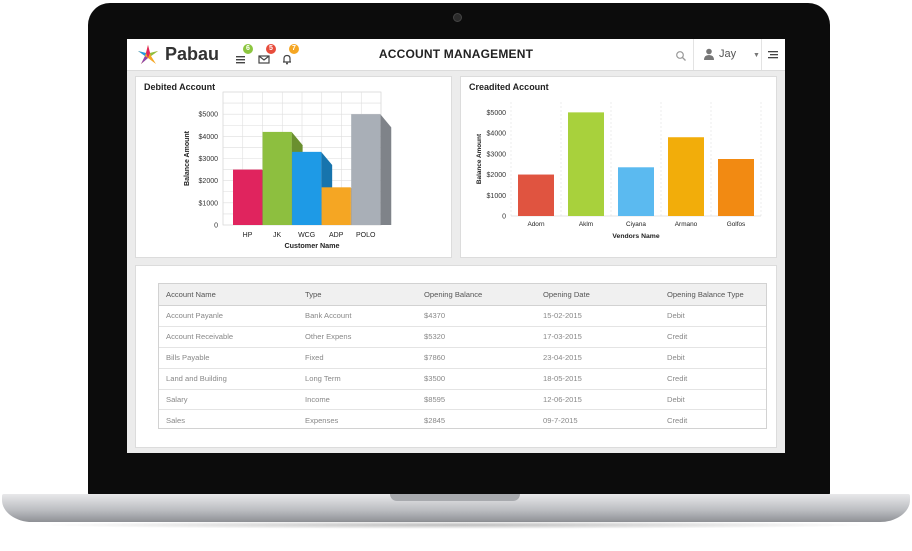 This screenshot has height=551, width=912. I want to click on bell-icon, so click(287, 59).